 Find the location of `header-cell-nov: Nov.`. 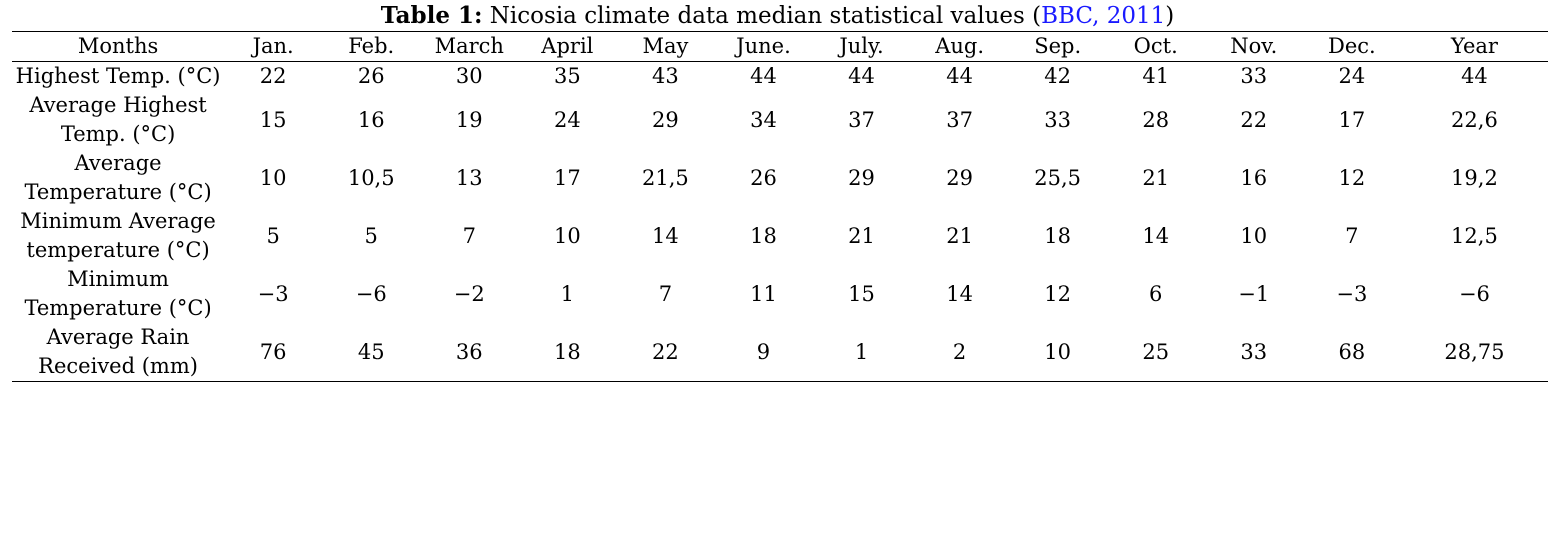

header-cell-nov: Nov. is located at coordinates (1254, 46).